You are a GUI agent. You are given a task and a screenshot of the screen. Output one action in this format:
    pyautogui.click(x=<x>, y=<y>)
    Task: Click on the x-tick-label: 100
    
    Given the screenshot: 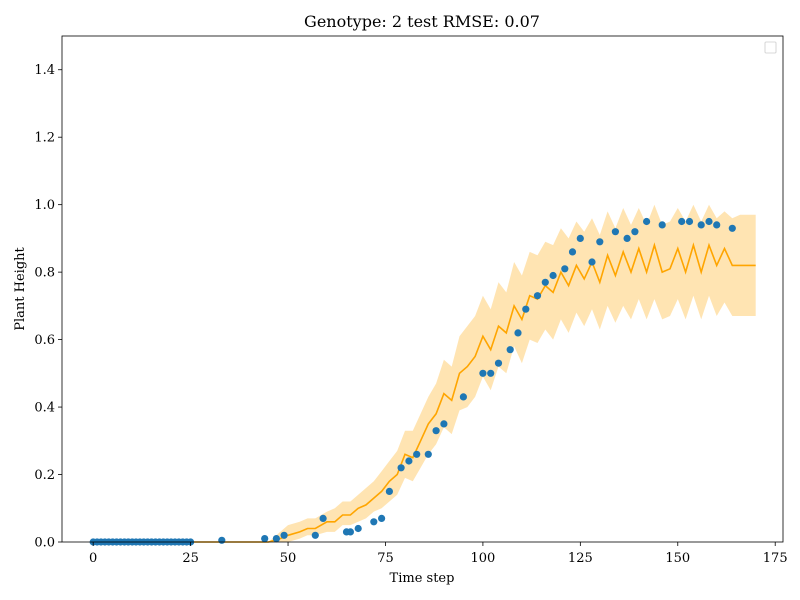 What is the action you would take?
    pyautogui.click(x=482, y=558)
    